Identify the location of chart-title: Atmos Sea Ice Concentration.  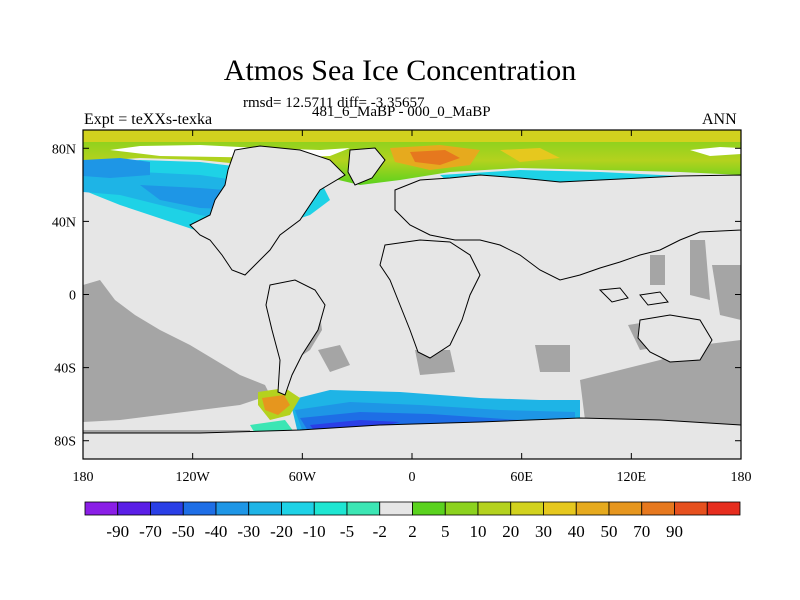
(400, 70).